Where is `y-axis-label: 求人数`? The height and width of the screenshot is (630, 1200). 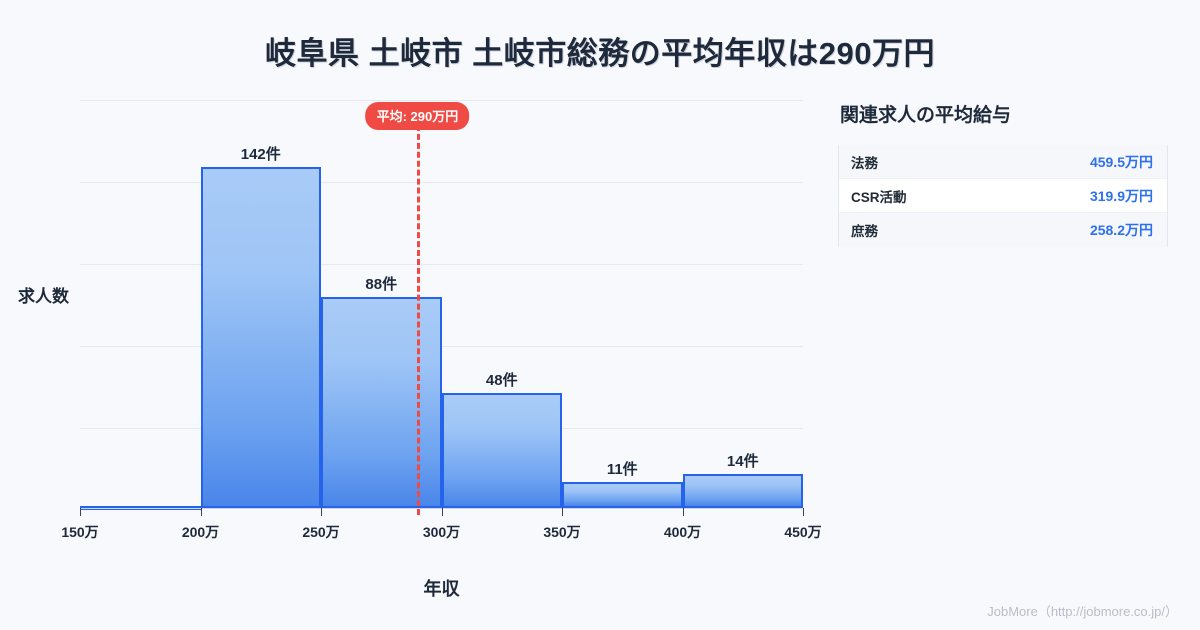
y-axis-label: 求人数 is located at coordinates (43, 296).